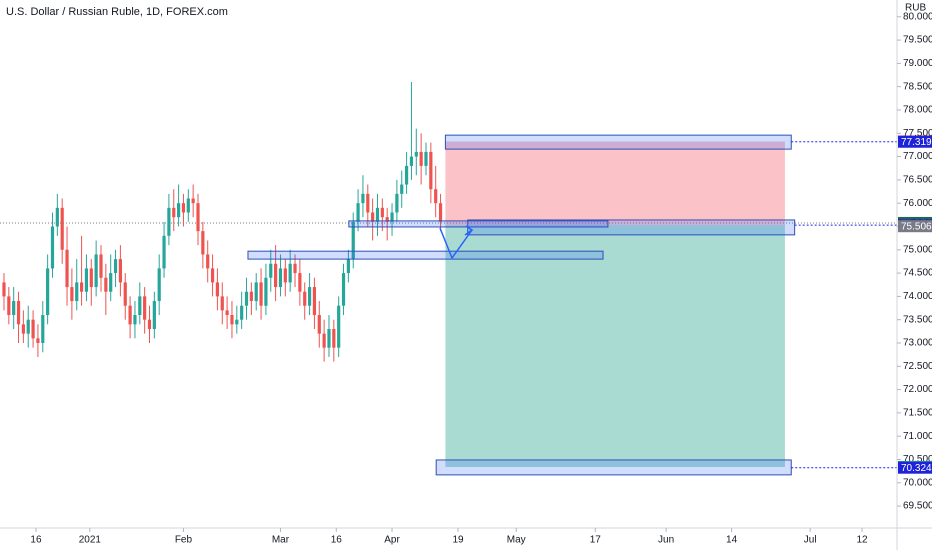 The image size is (932, 550). What do you see at coordinates (915, 8) in the screenshot?
I see `currency-label: RUB` at bounding box center [915, 8].